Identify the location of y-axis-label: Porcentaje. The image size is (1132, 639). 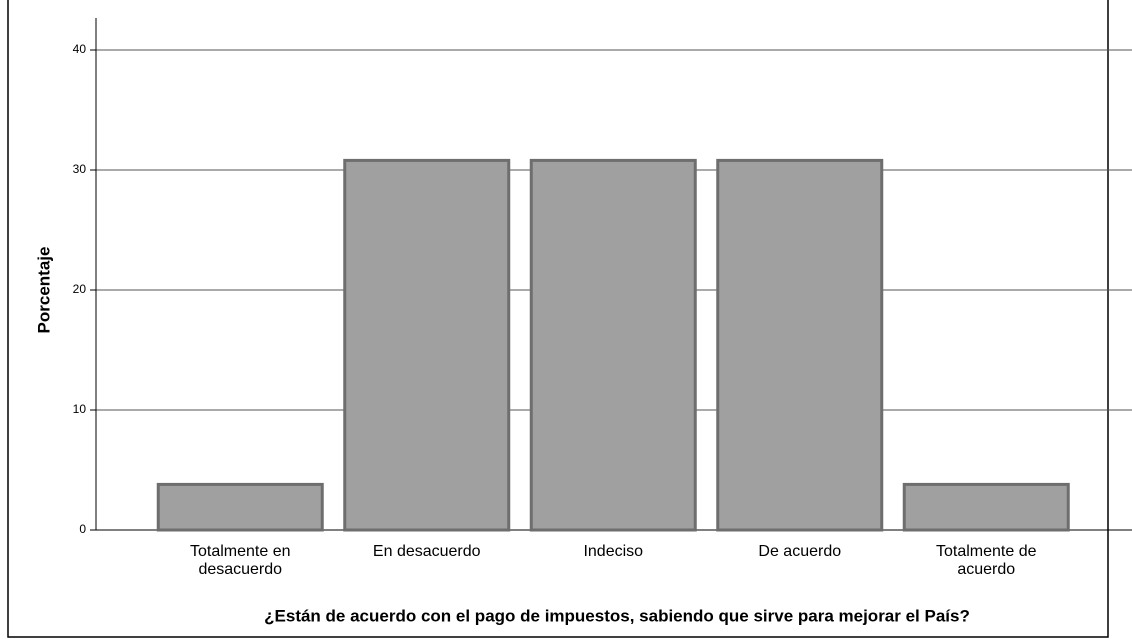
(43, 290).